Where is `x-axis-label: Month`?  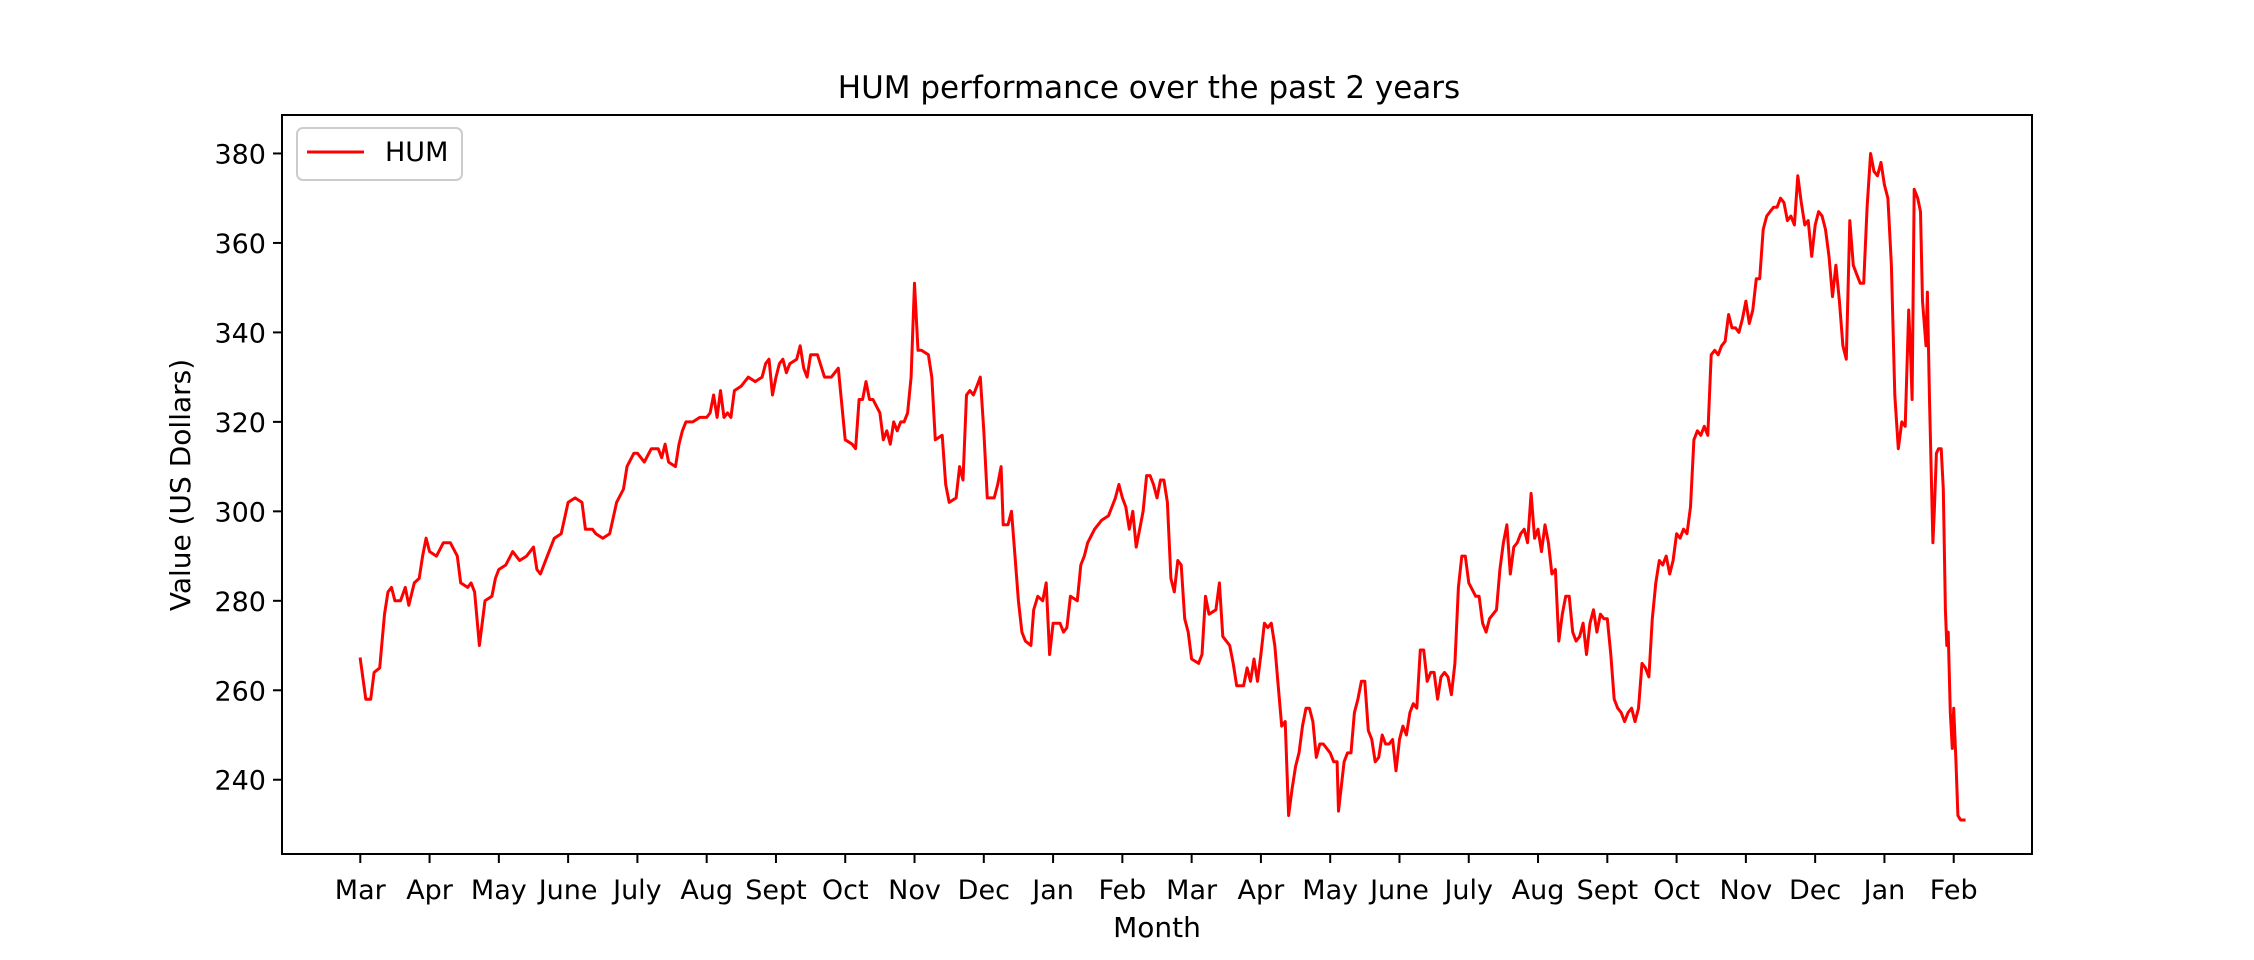 x-axis-label: Month is located at coordinates (1157, 927).